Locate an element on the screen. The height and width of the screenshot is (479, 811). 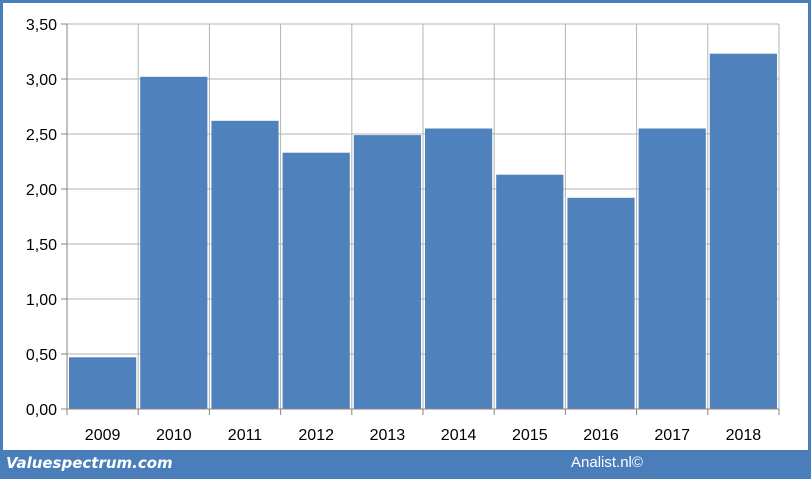
bar-2017 is located at coordinates (672, 268).